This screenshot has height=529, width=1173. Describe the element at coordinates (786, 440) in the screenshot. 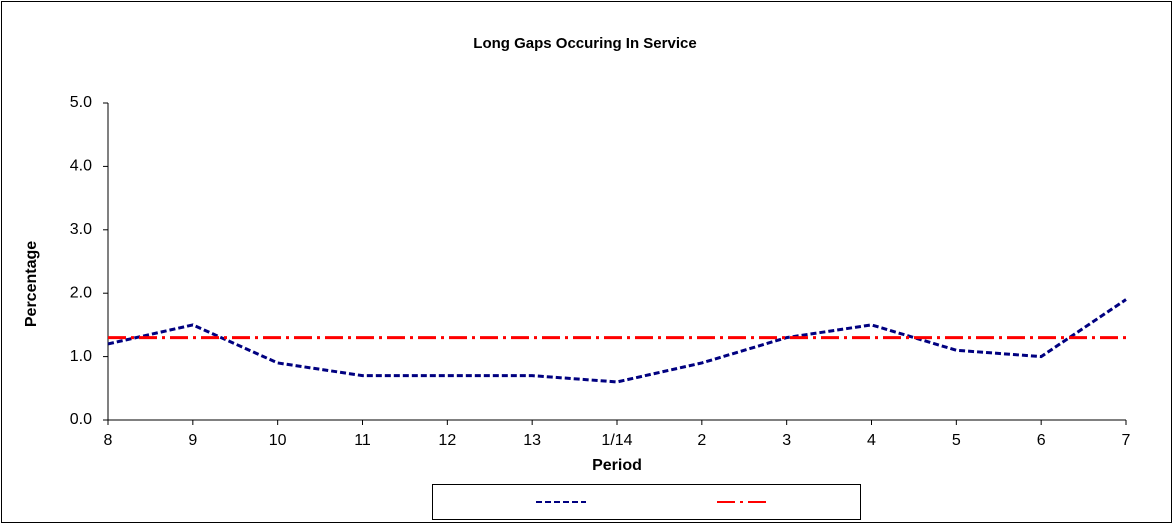

I see `x-tick-label: 3` at that location.